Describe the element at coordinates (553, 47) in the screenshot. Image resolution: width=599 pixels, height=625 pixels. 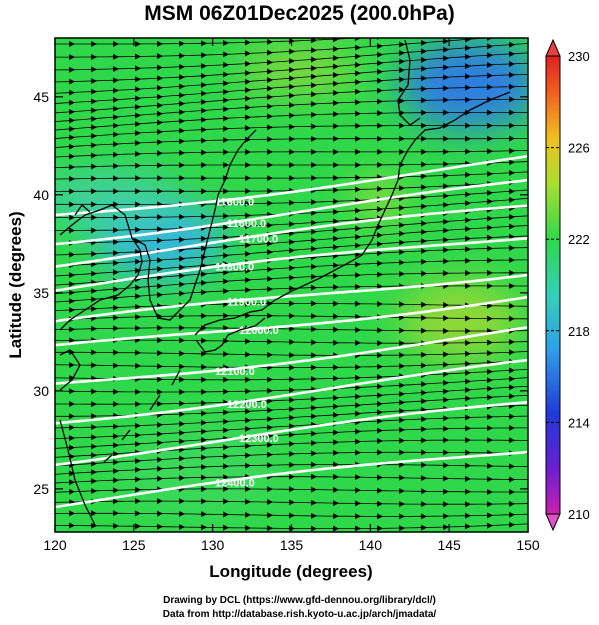
I see `colorbar-top-arrow` at that location.